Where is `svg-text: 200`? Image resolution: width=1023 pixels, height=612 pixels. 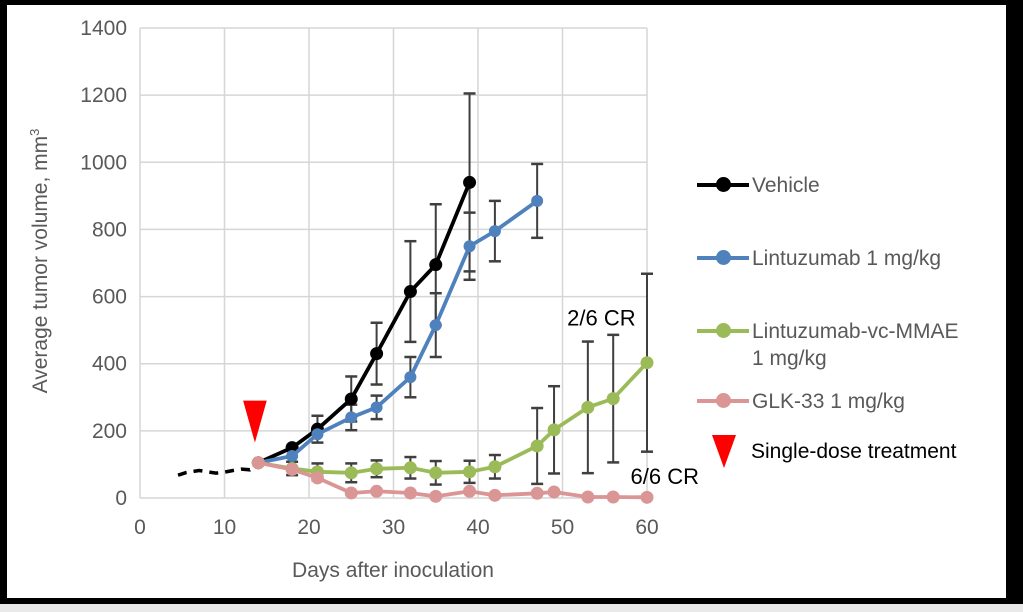 svg-text: 200 is located at coordinates (109, 431).